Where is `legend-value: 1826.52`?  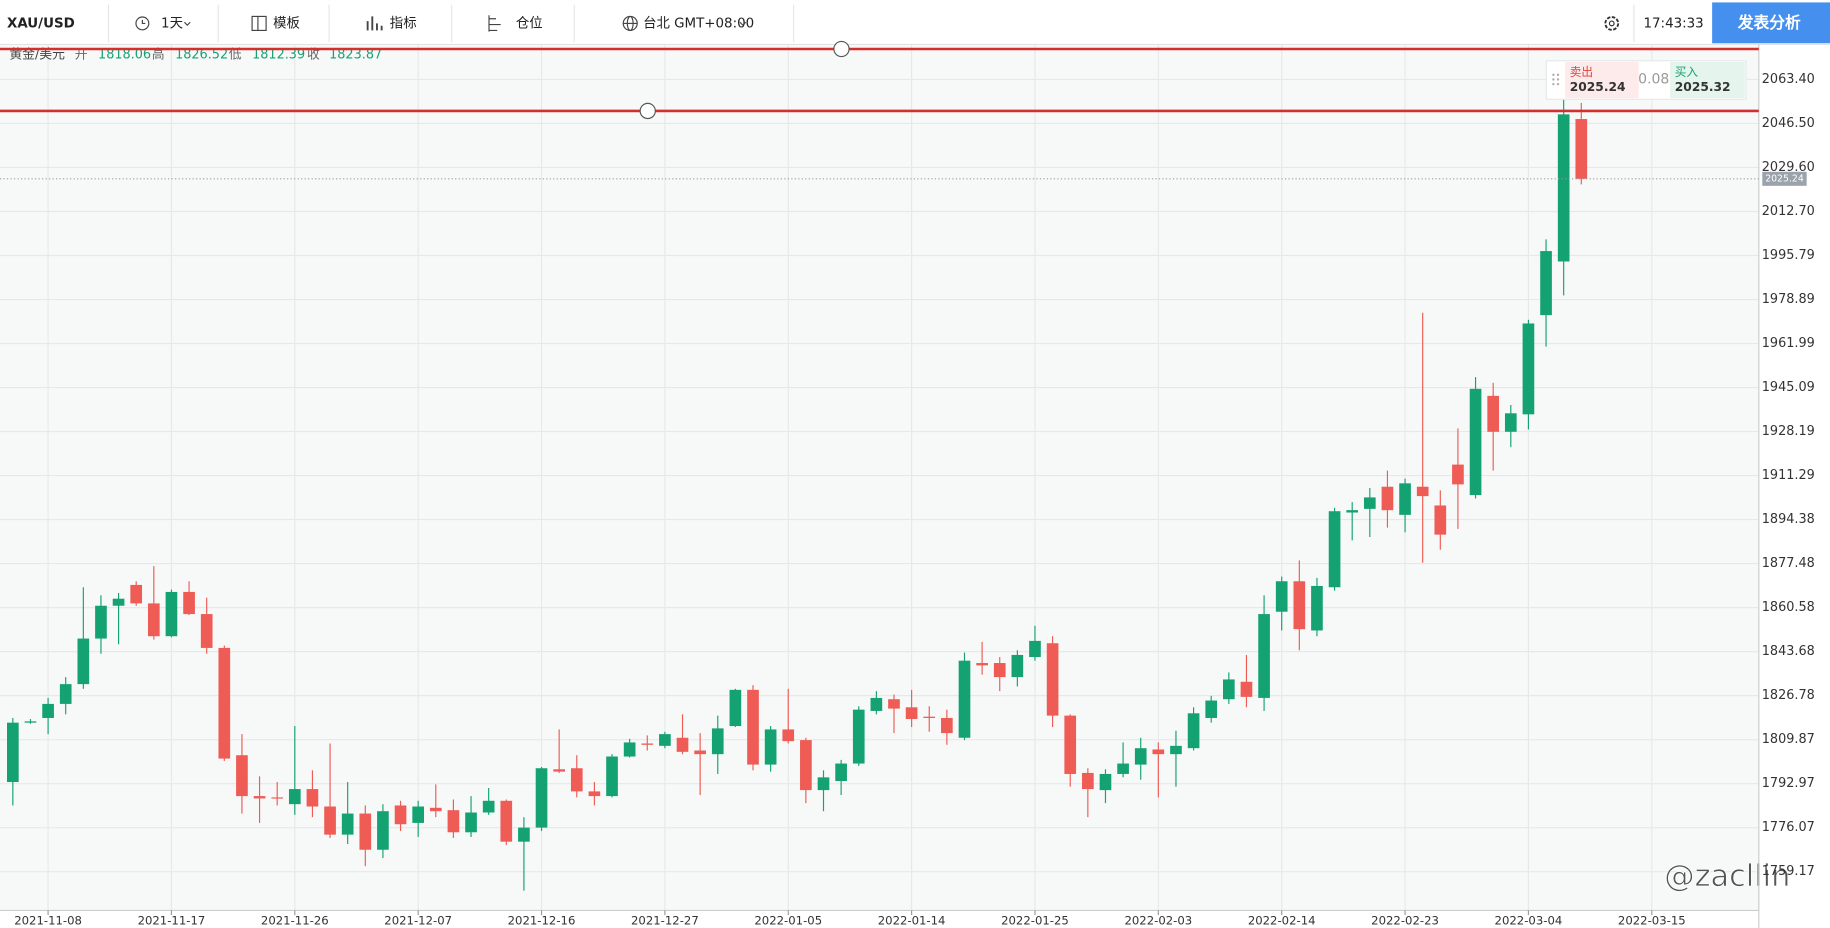 legend-value: 1826.52 is located at coordinates (201, 54).